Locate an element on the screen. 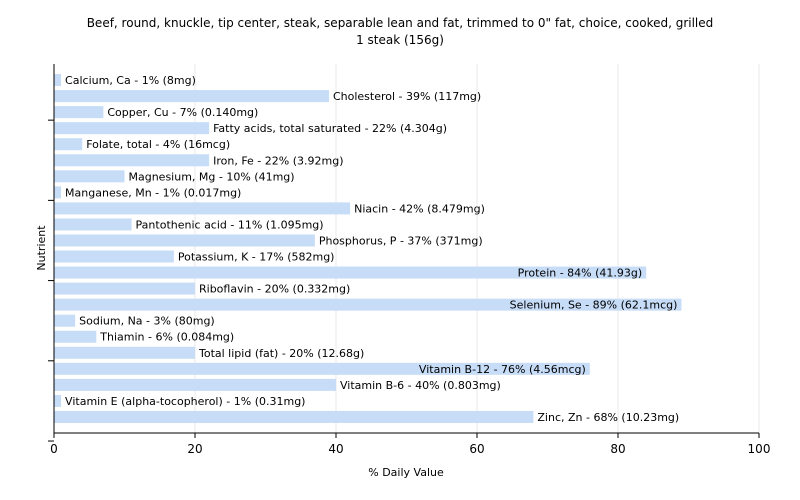 The height and width of the screenshot is (500, 800). x-tick-label: 60 is located at coordinates (476, 449).